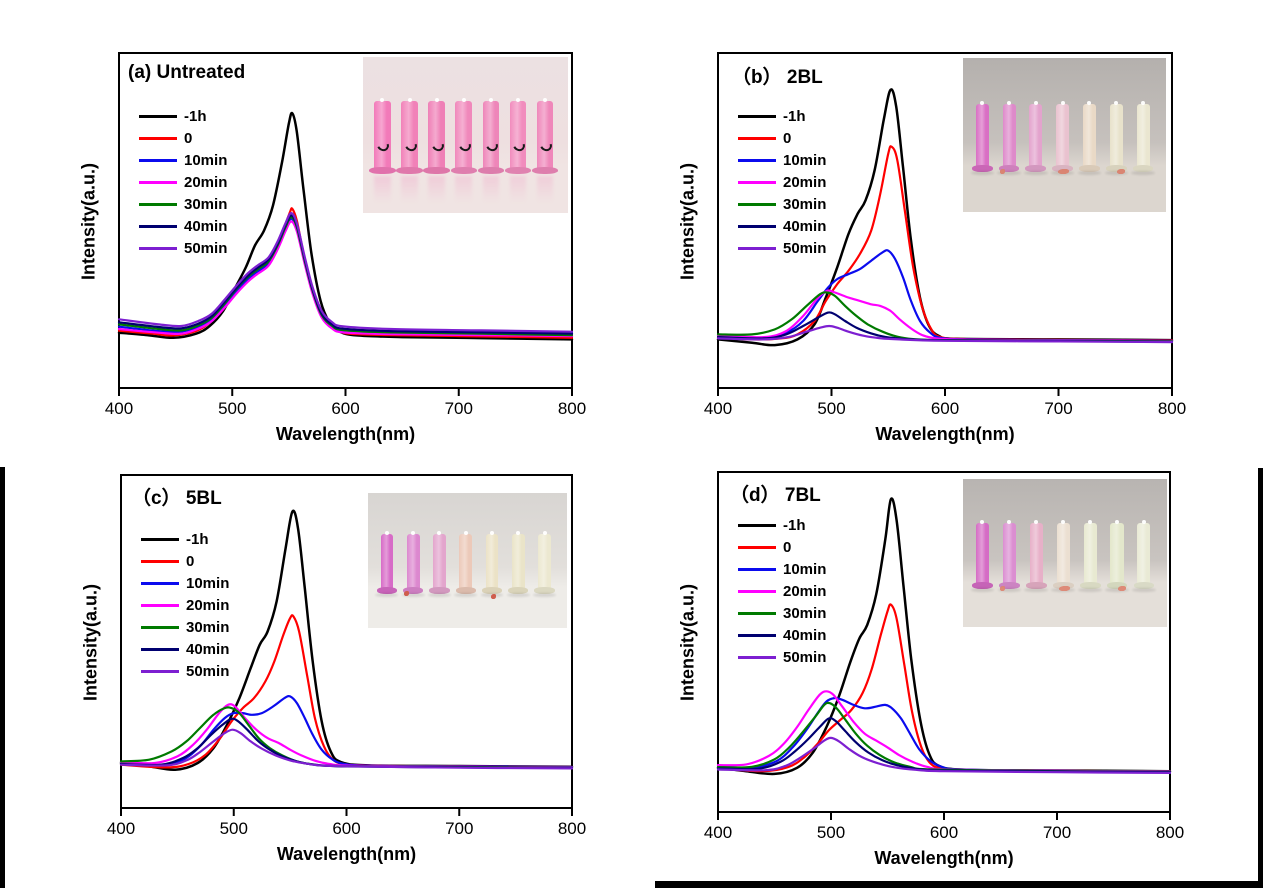 The height and width of the screenshot is (888, 1263). Describe the element at coordinates (233, 828) in the screenshot. I see `x-tick-label: 500` at that location.